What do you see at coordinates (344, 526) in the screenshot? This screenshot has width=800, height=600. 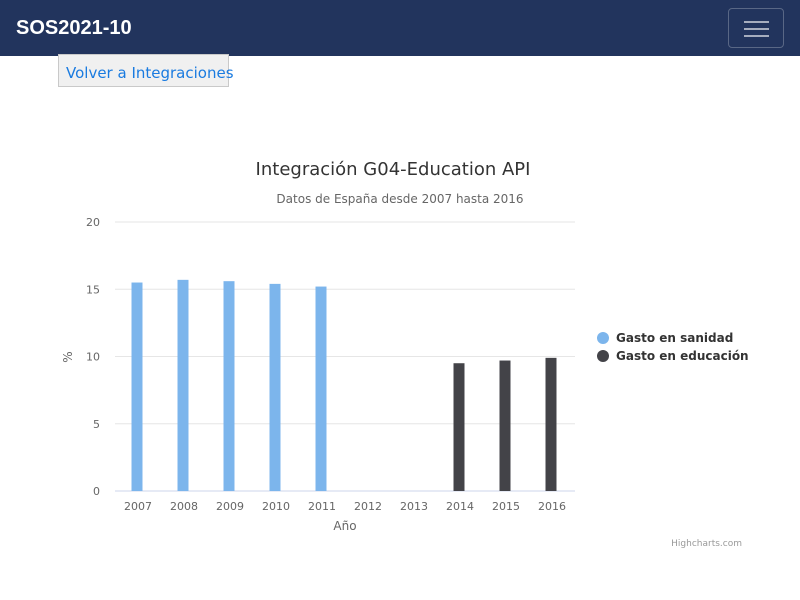 I see `x-axis-title: Año` at bounding box center [344, 526].